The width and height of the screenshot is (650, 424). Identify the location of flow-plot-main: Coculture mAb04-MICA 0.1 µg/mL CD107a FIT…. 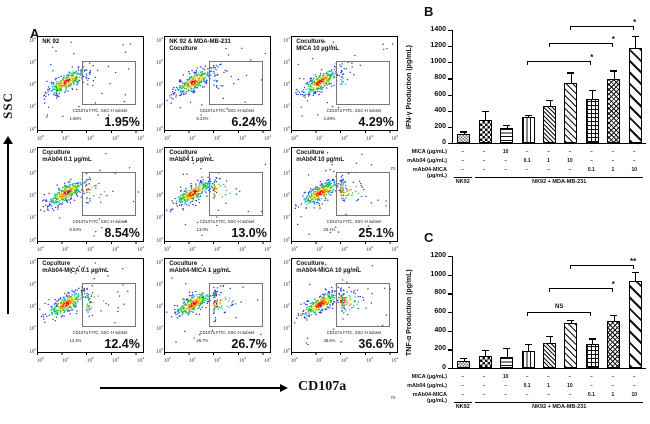
(90, 311).